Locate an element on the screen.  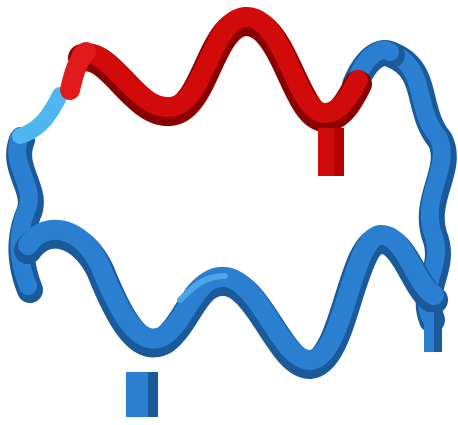
leg-blue-right-face is located at coordinates (429, 332).